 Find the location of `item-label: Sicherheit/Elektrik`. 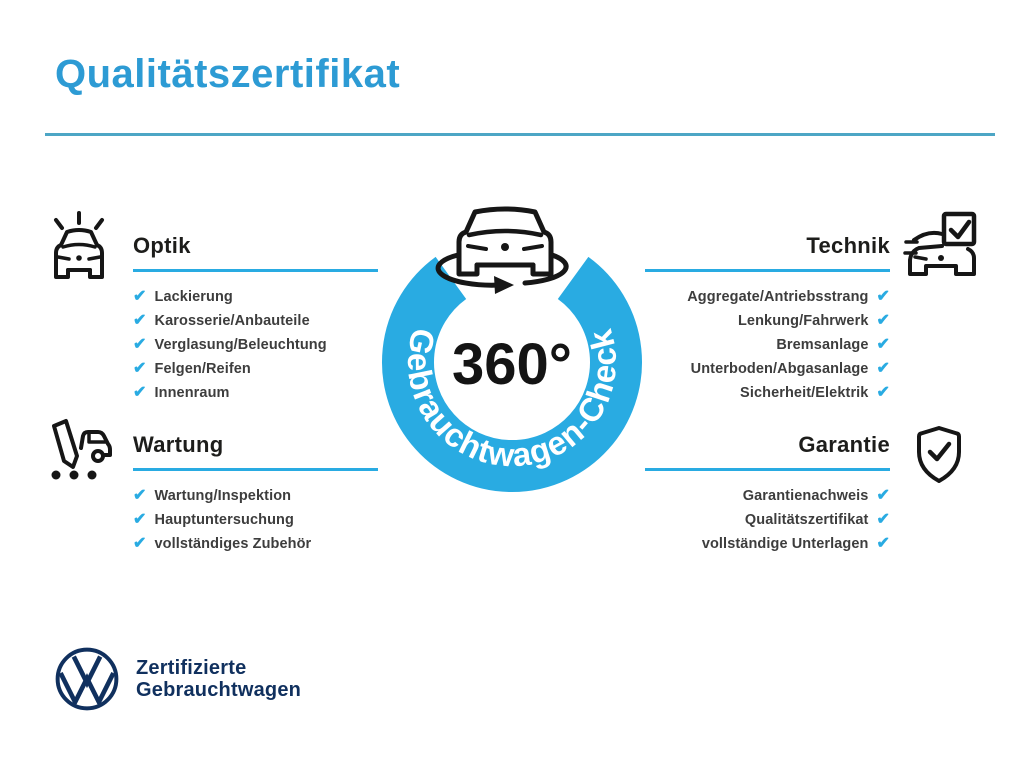

item-label: Sicherheit/Elektrik is located at coordinates (804, 393).